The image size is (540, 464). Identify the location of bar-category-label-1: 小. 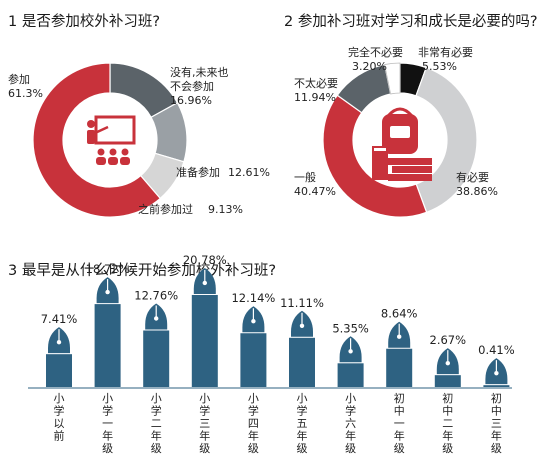
(107, 398).